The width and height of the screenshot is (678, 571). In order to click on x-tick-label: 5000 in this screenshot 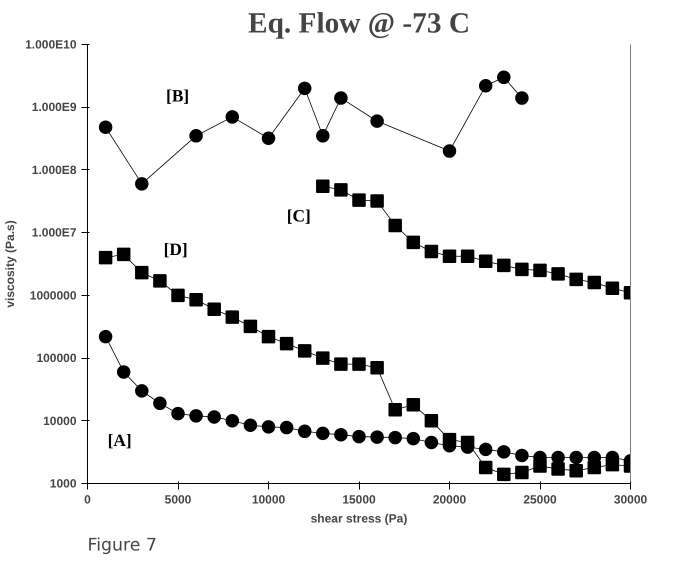, I will do `click(178, 499)`.